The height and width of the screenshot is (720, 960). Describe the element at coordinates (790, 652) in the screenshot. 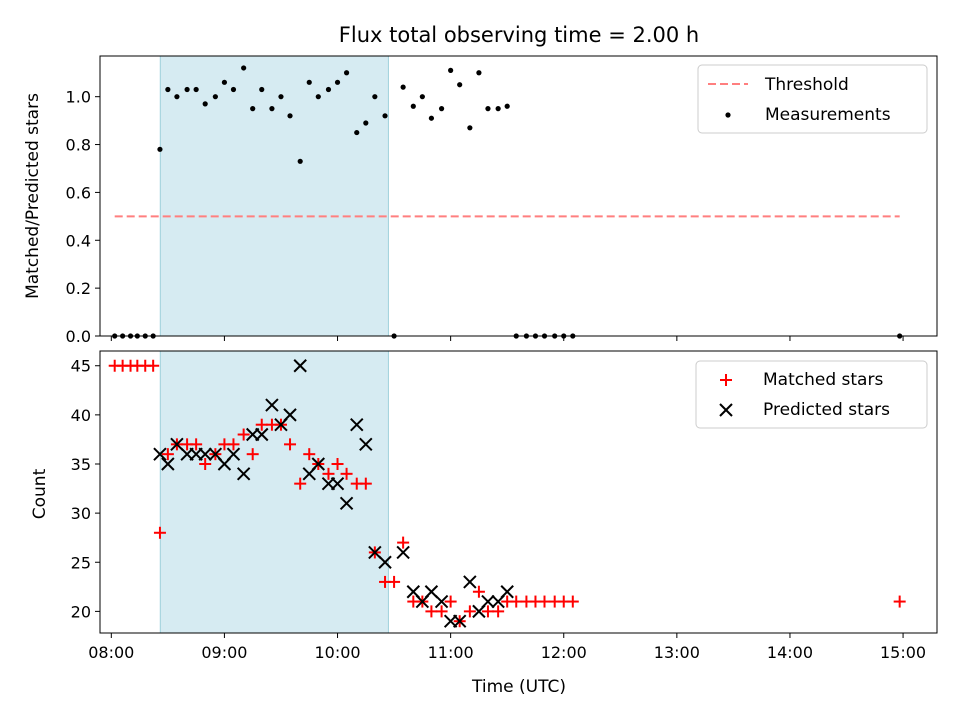

I see `x-tick-label: 14:00` at that location.